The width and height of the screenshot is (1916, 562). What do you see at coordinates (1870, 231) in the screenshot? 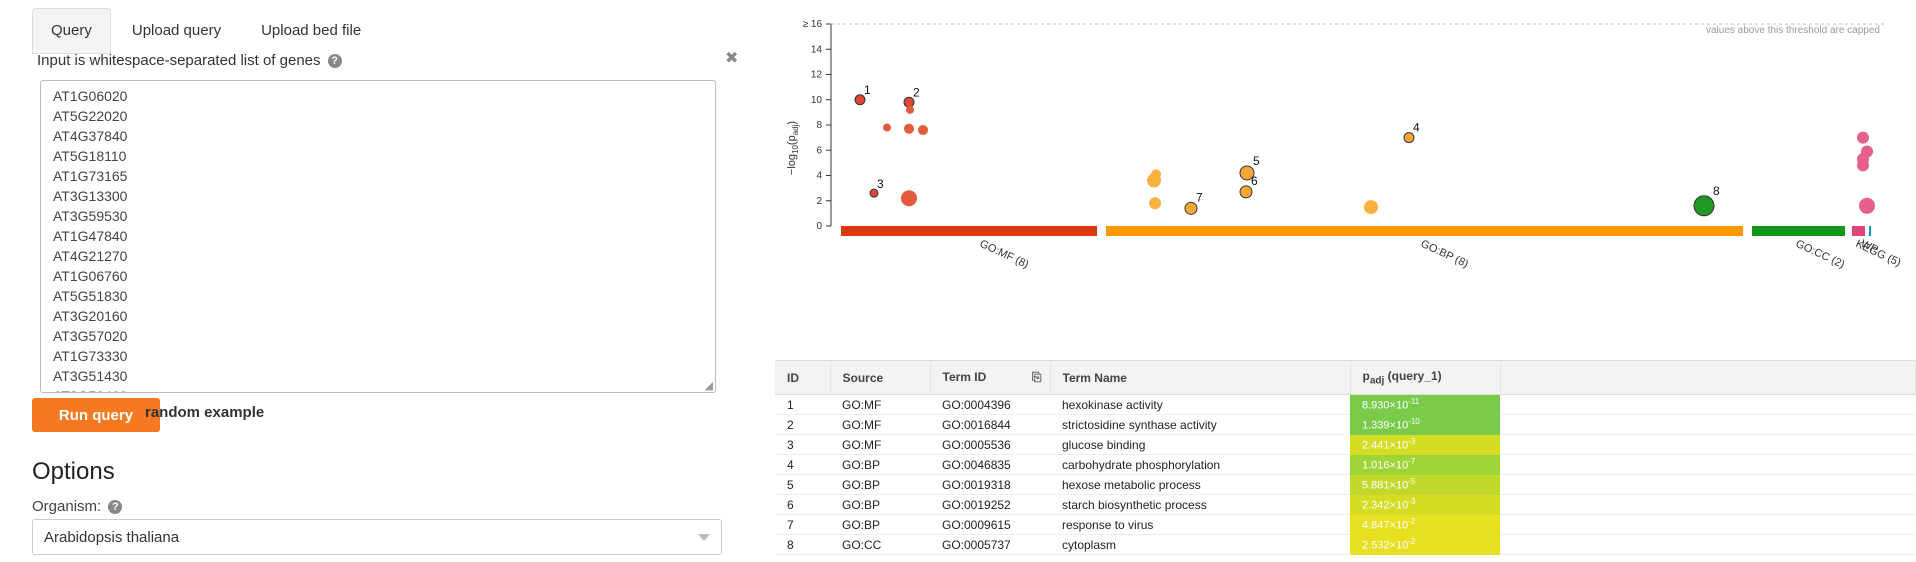
I see `source-bar-wp` at bounding box center [1870, 231].